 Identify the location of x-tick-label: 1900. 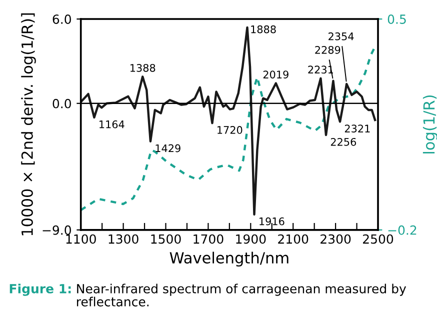
(251, 239).